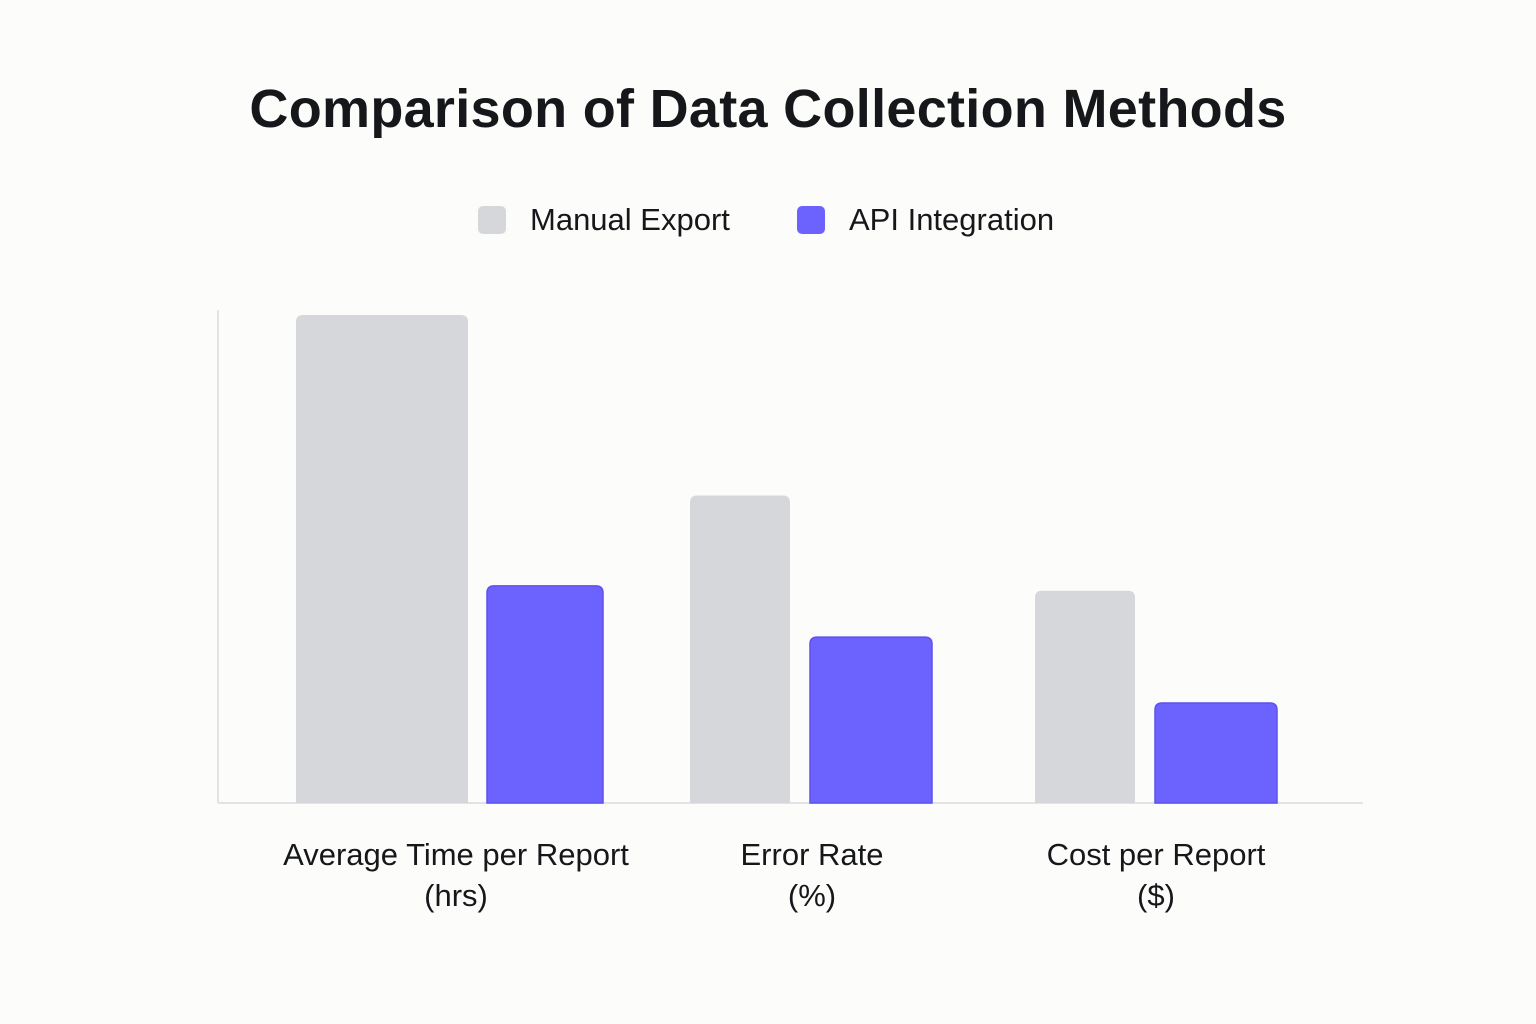 The image size is (1536, 1024). What do you see at coordinates (812, 854) in the screenshot?
I see `x-tick-label-line: Error Rate` at bounding box center [812, 854].